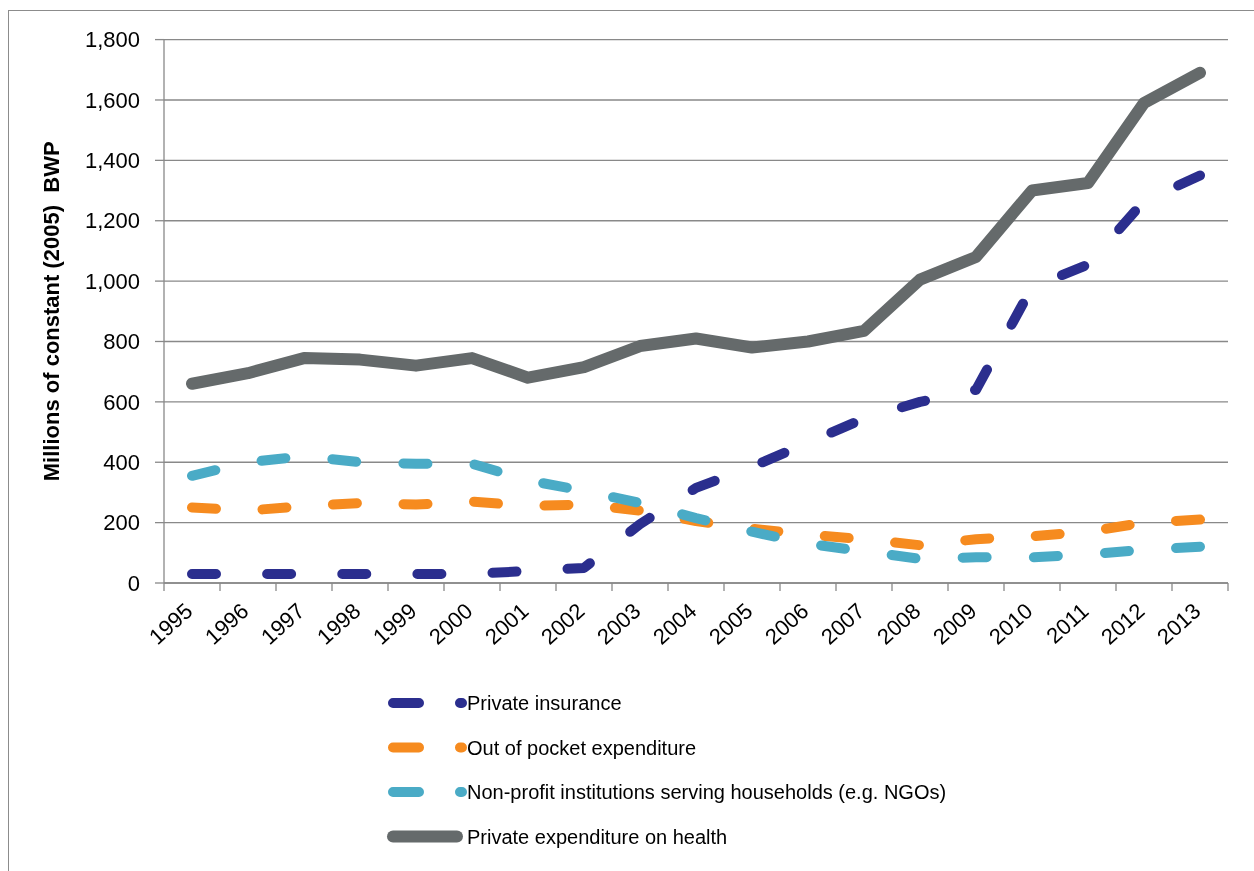 The image size is (1254, 871). Describe the element at coordinates (707, 792) in the screenshot. I see `legend-label: Non-profit institutions serving households (e.g. NGOs)` at that location.